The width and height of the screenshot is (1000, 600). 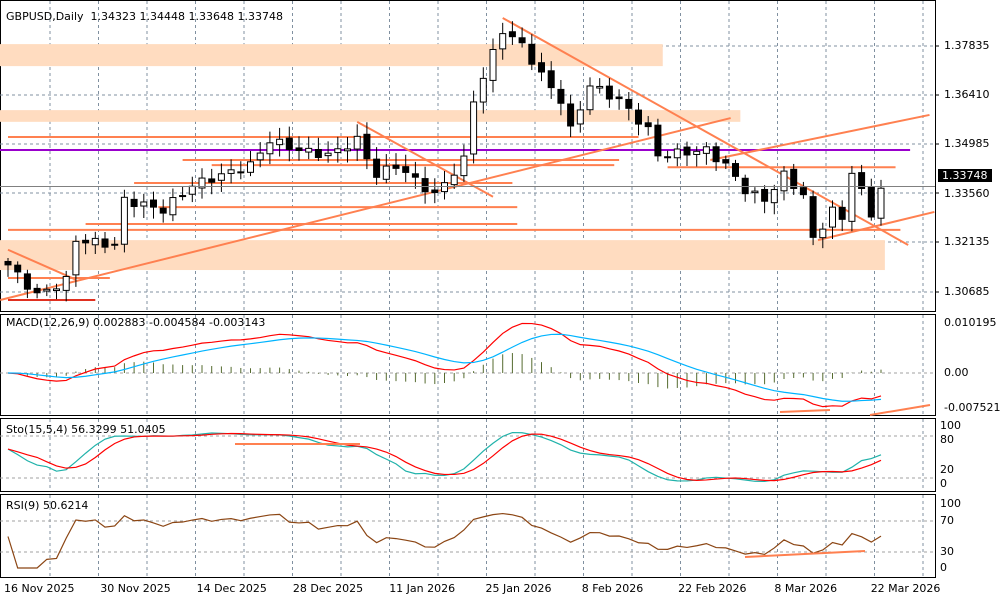 I want to click on rsi-label: RSI(9) 50.6214, so click(x=47, y=505).